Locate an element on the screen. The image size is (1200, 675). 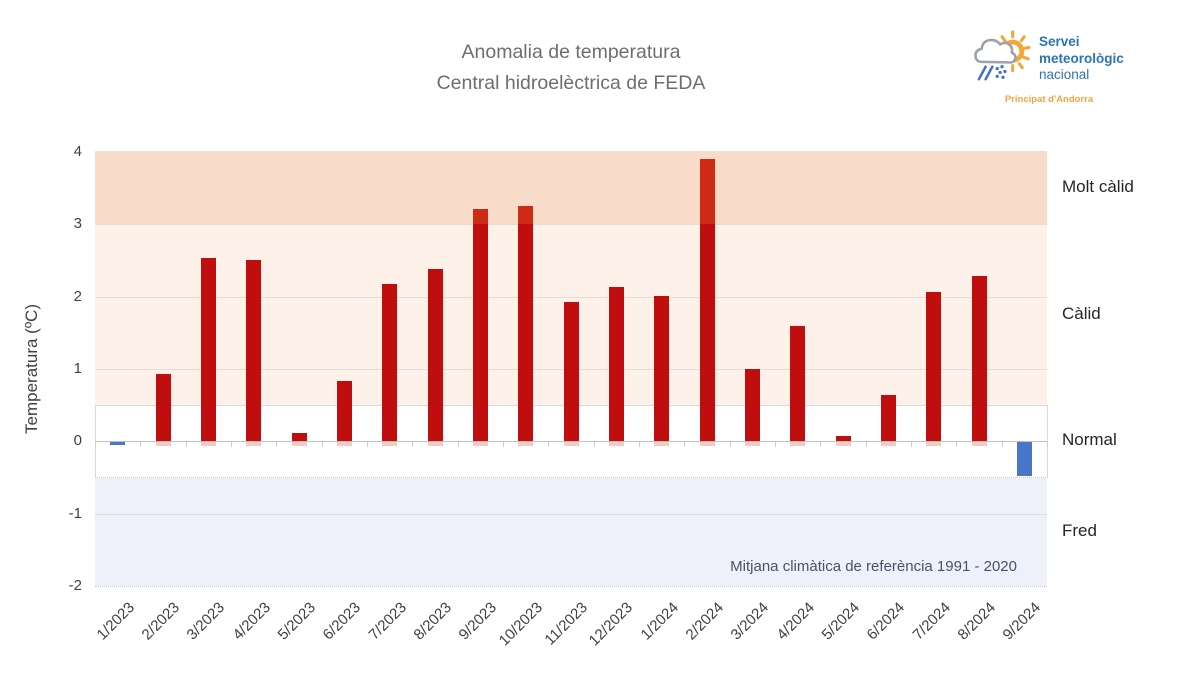
y-tick-label-0: 0 is located at coordinates (77, 441).